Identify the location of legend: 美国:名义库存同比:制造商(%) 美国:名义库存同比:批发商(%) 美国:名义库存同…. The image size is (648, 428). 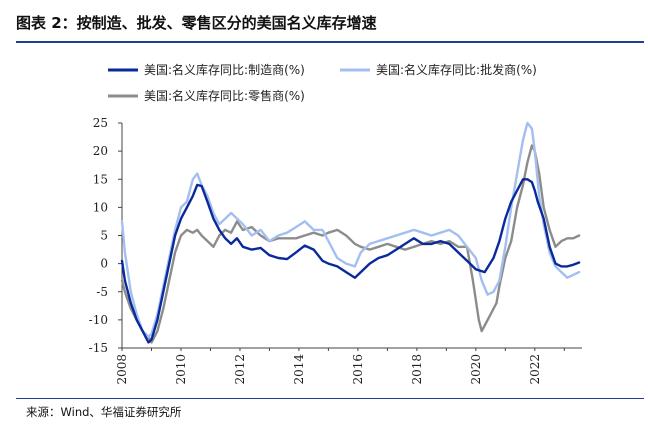
(322, 82).